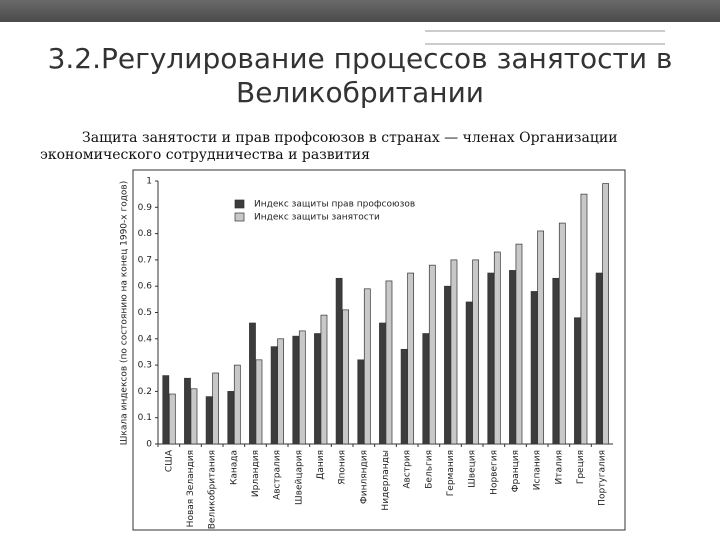  I want to click on y-tick-label: 0.5, so click(145, 313).